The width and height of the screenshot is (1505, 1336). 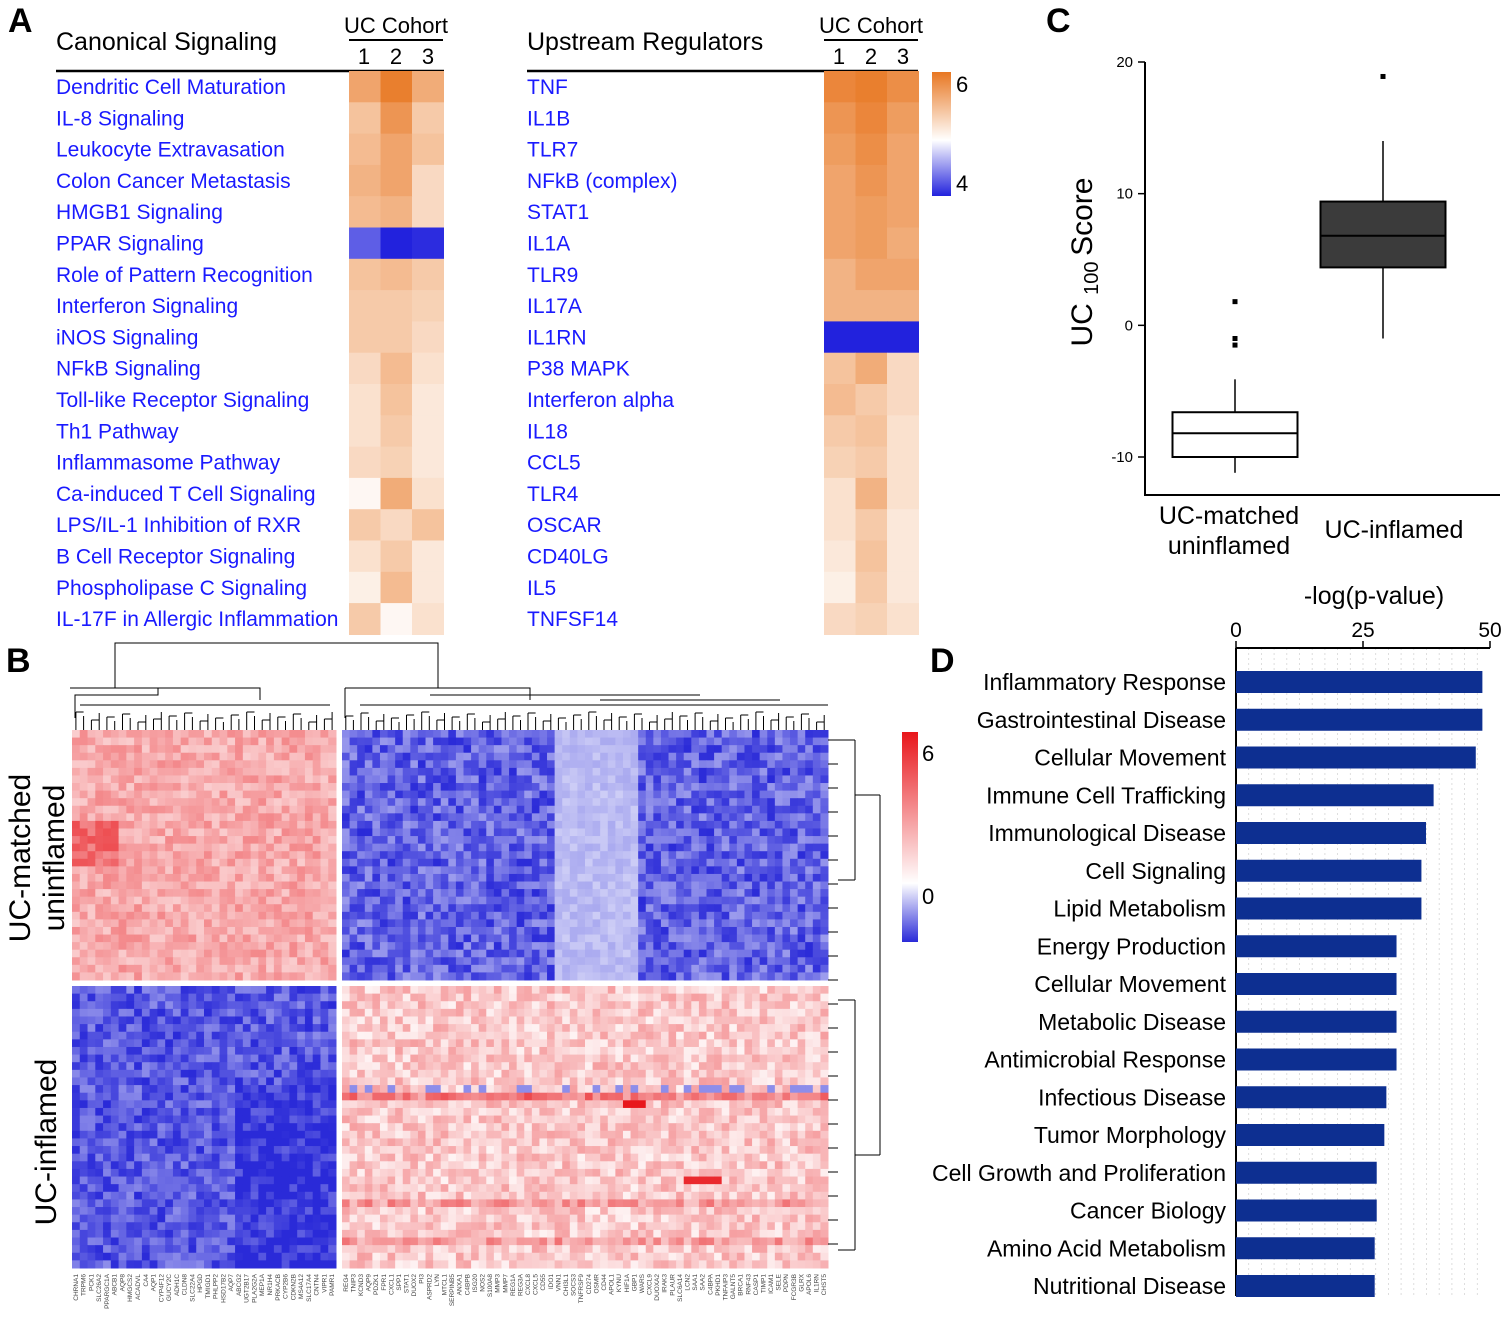 What do you see at coordinates (428, 337) in the screenshot?
I see `canonical-cell` at bounding box center [428, 337].